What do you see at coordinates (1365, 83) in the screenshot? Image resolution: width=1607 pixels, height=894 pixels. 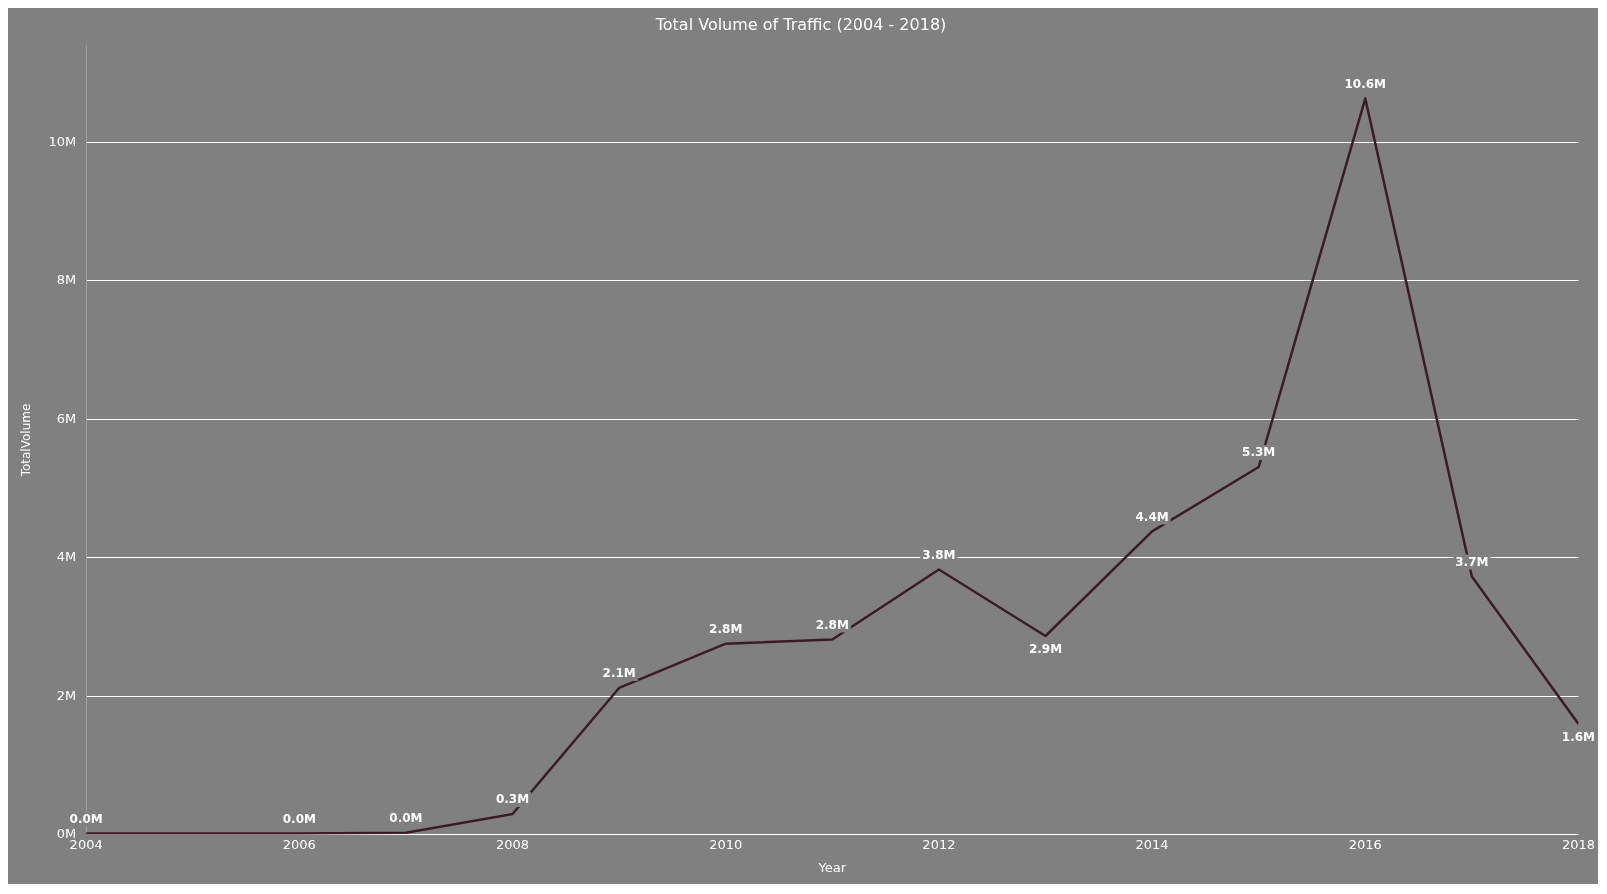 I see `data-label: 10.6M` at bounding box center [1365, 83].